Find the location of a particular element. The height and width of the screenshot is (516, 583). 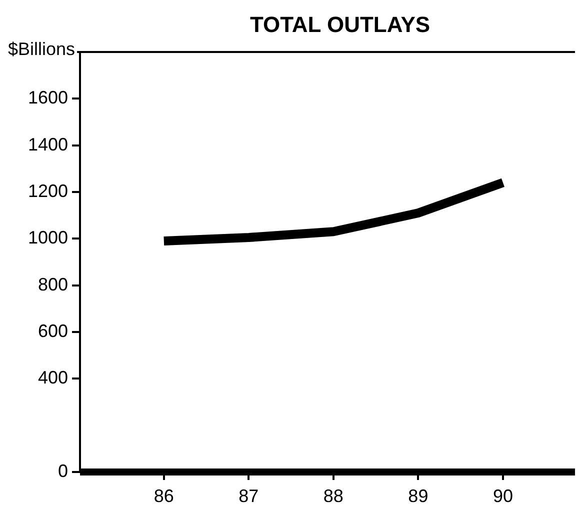

x-tick-label: 86 is located at coordinates (164, 496).